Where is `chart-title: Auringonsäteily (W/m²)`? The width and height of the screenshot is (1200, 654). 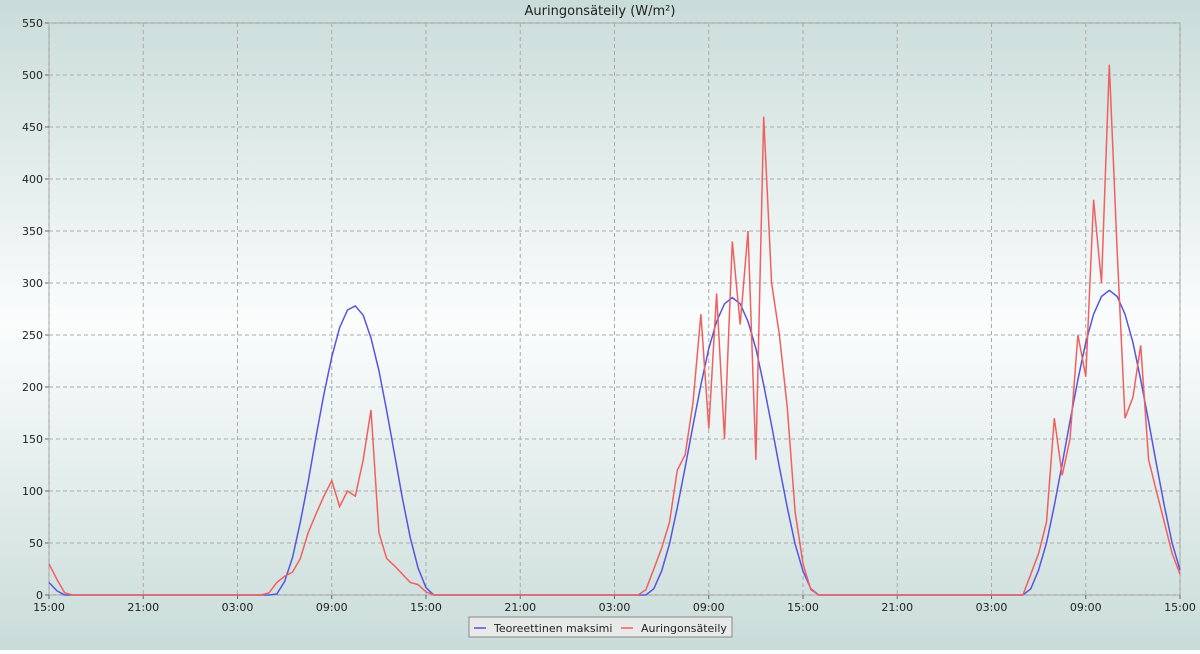
chart-title: Auringonsäteily (W/m²) is located at coordinates (600, 11).